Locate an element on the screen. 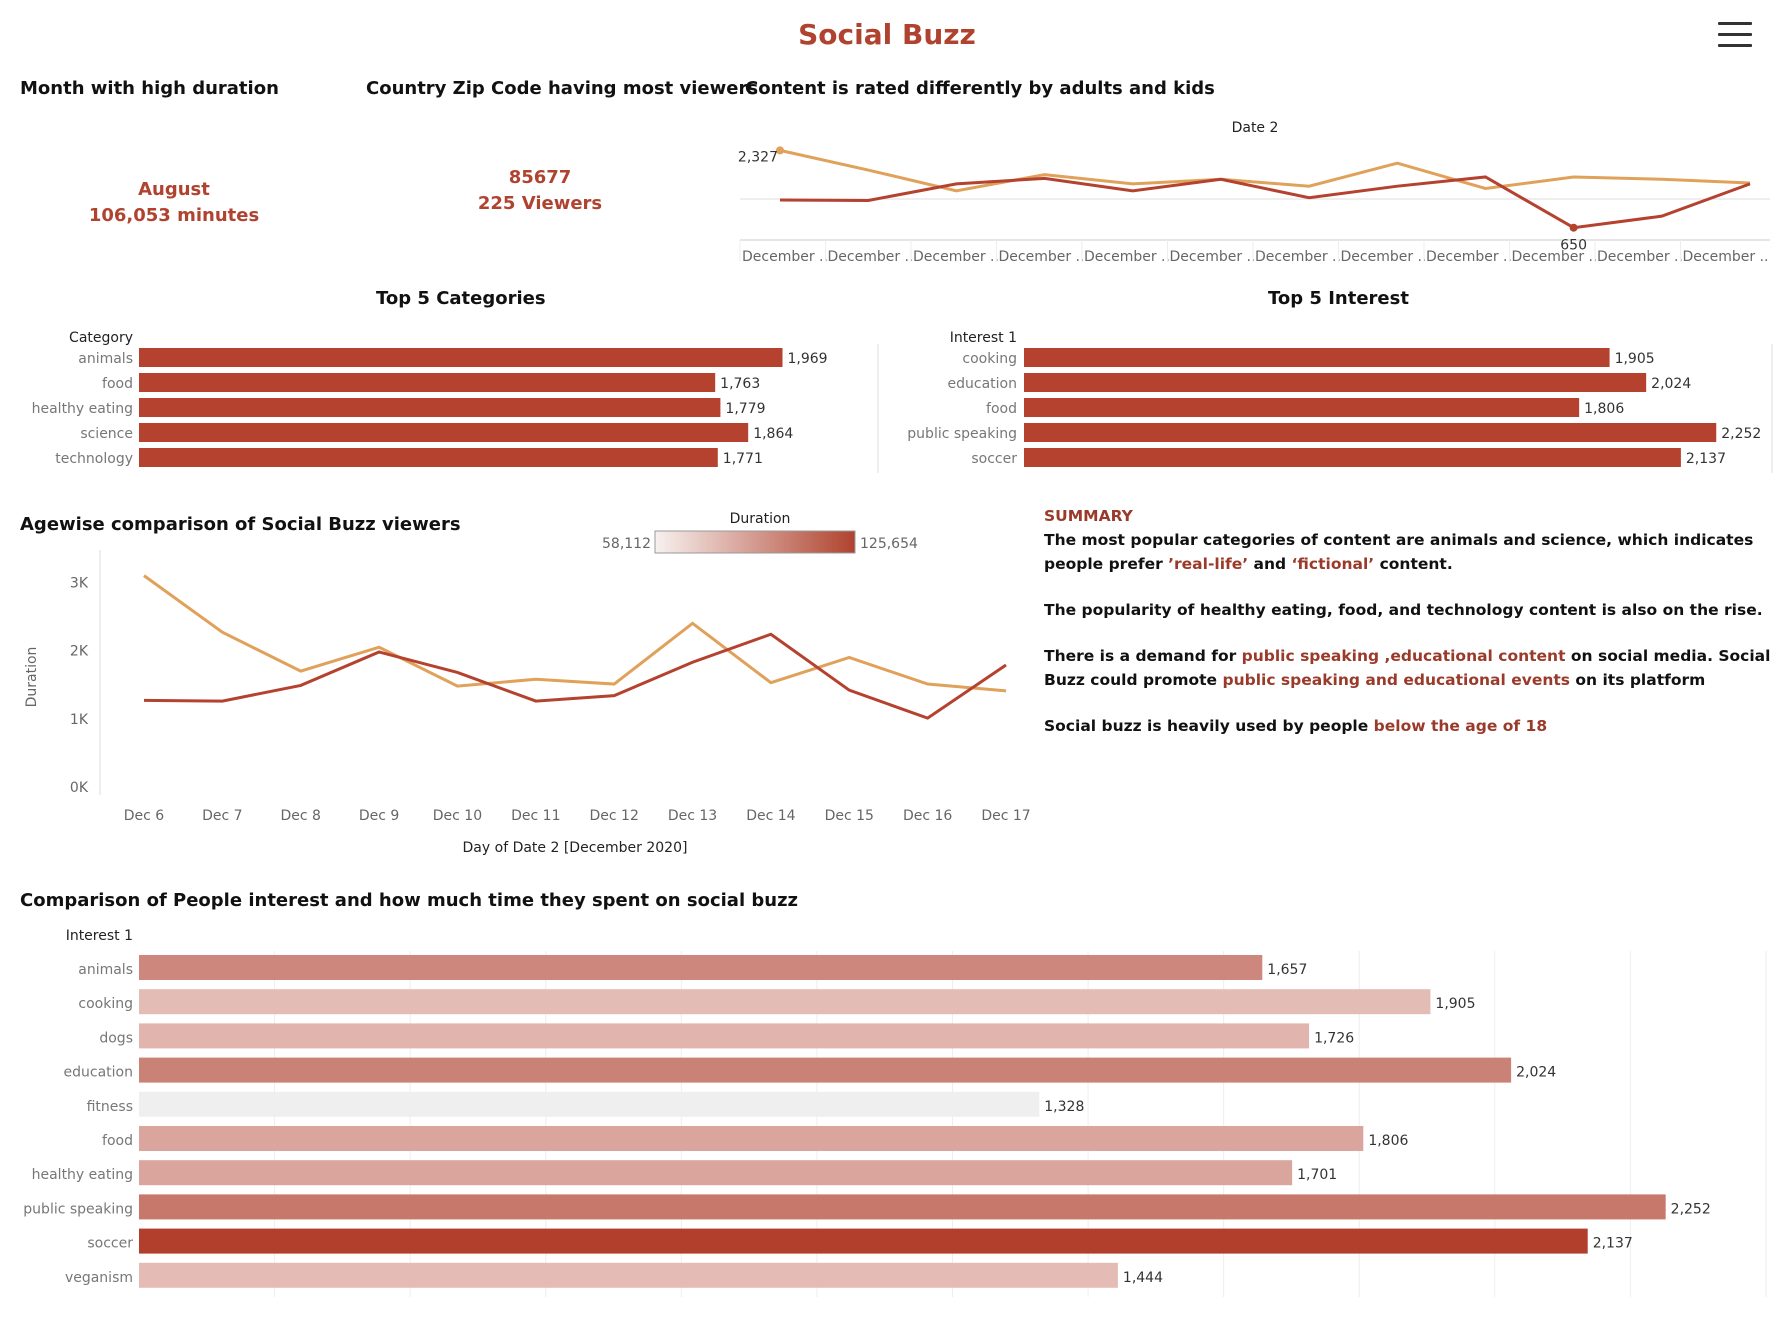 The width and height of the screenshot is (1774, 1324). x-tick-label: Dec 10 is located at coordinates (457, 816).